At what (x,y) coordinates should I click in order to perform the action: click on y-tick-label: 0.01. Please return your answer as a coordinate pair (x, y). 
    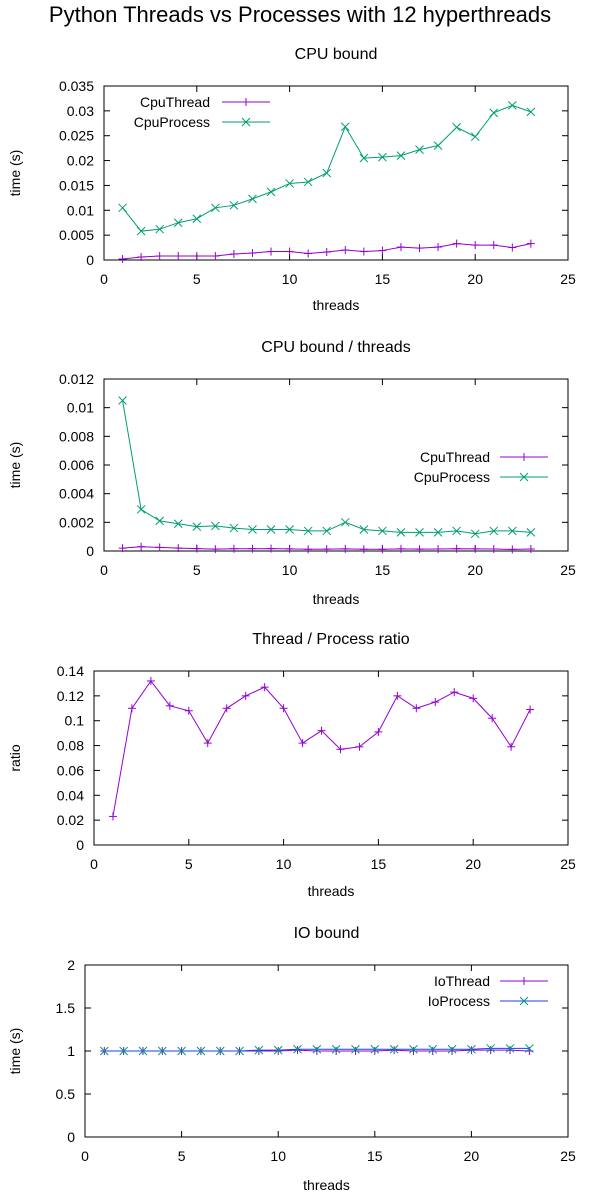
    Looking at the image, I should click on (80, 408).